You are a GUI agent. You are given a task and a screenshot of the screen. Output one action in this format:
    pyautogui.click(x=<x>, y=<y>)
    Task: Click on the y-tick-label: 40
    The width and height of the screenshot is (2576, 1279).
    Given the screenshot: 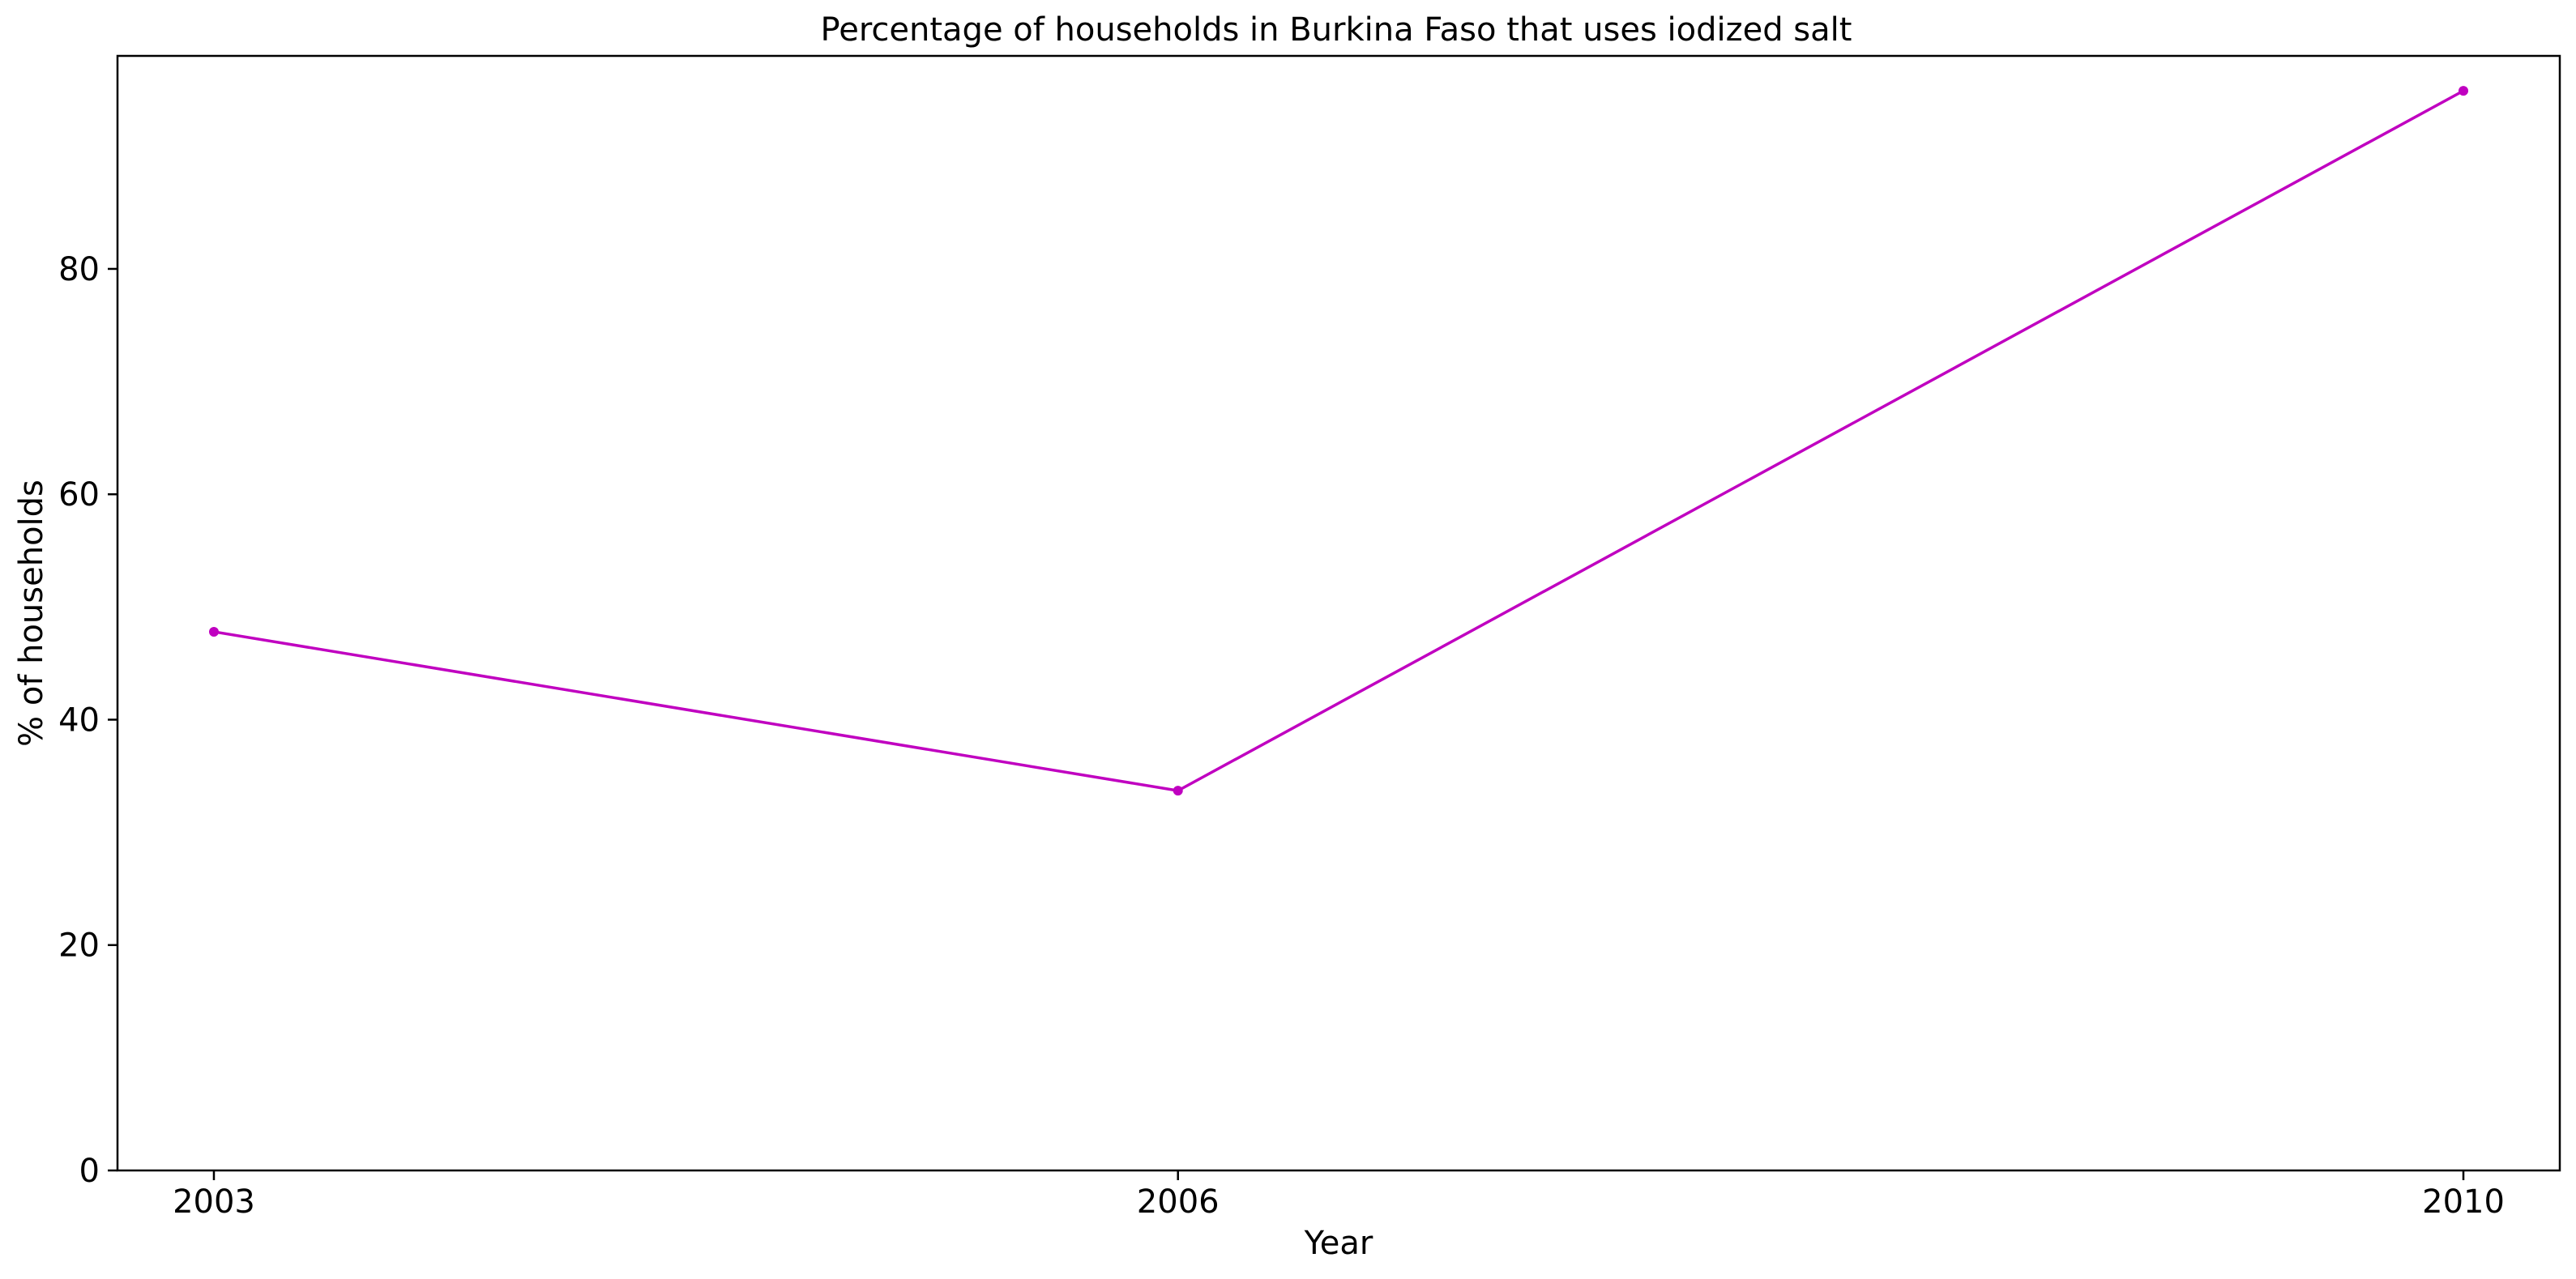 What is the action you would take?
    pyautogui.click(x=79, y=720)
    